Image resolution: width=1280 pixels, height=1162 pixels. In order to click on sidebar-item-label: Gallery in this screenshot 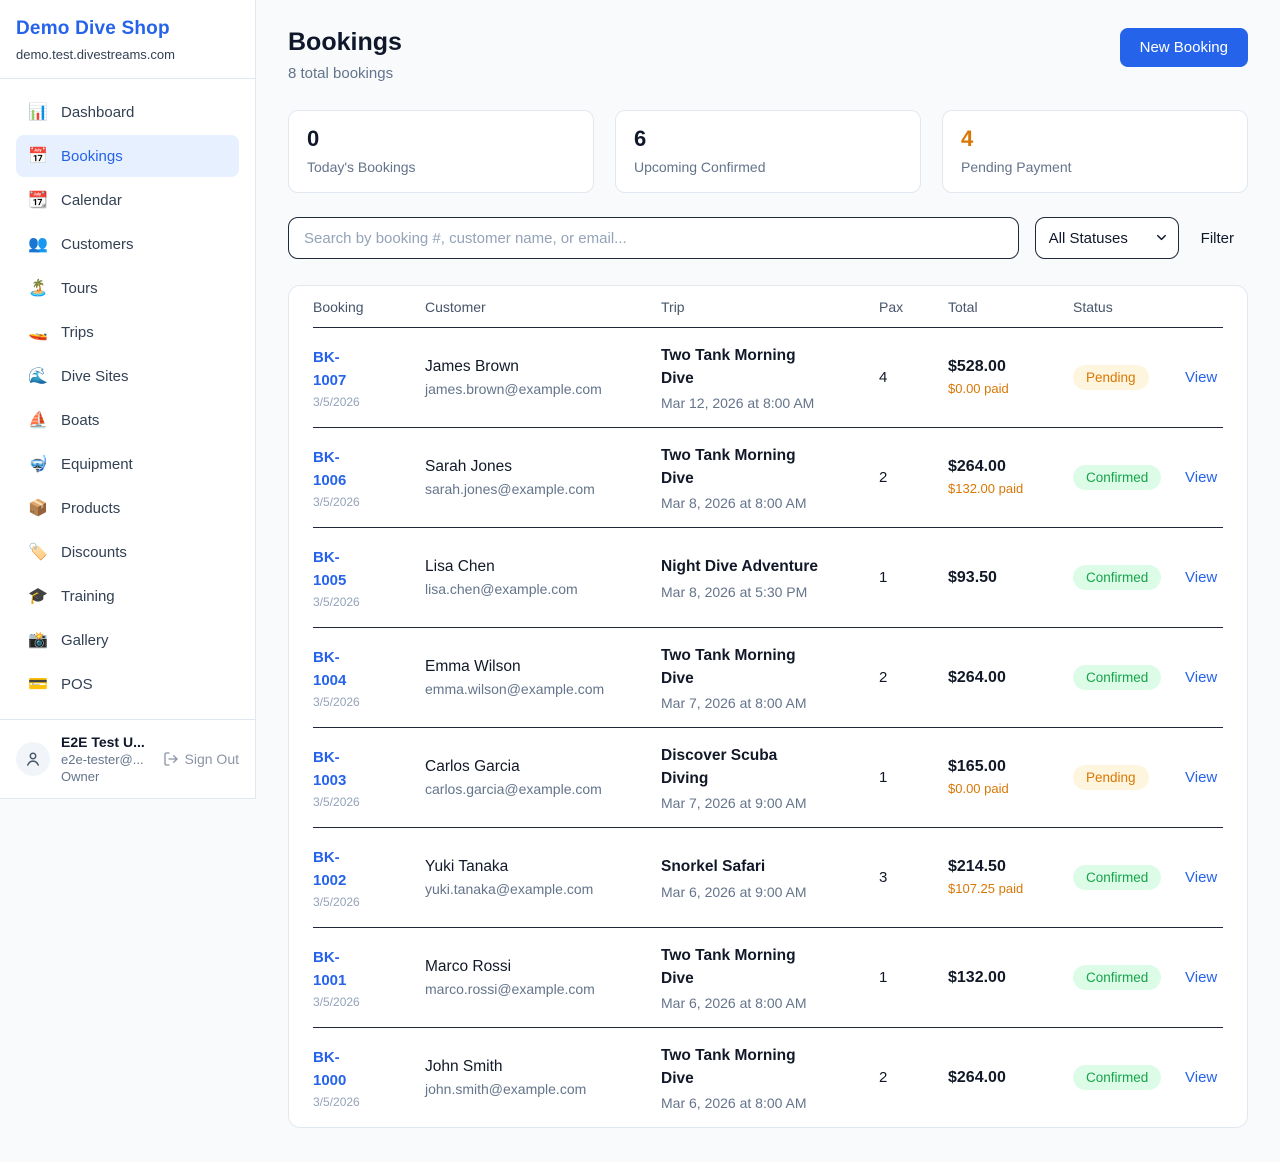, I will do `click(85, 640)`.